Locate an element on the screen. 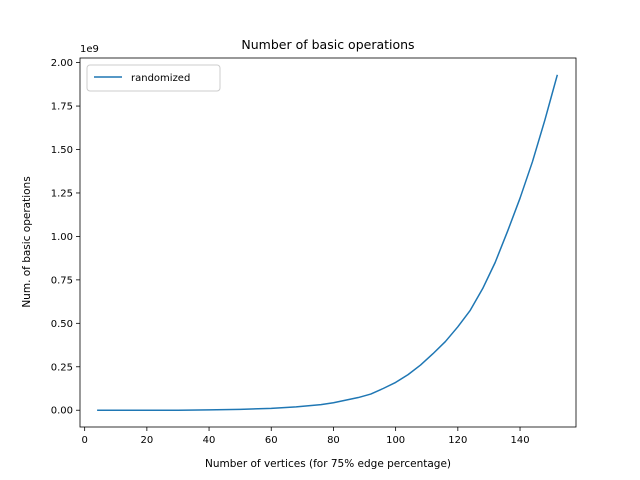 This screenshot has width=640, height=480. y-tick-label: 0.50 is located at coordinates (62, 324).